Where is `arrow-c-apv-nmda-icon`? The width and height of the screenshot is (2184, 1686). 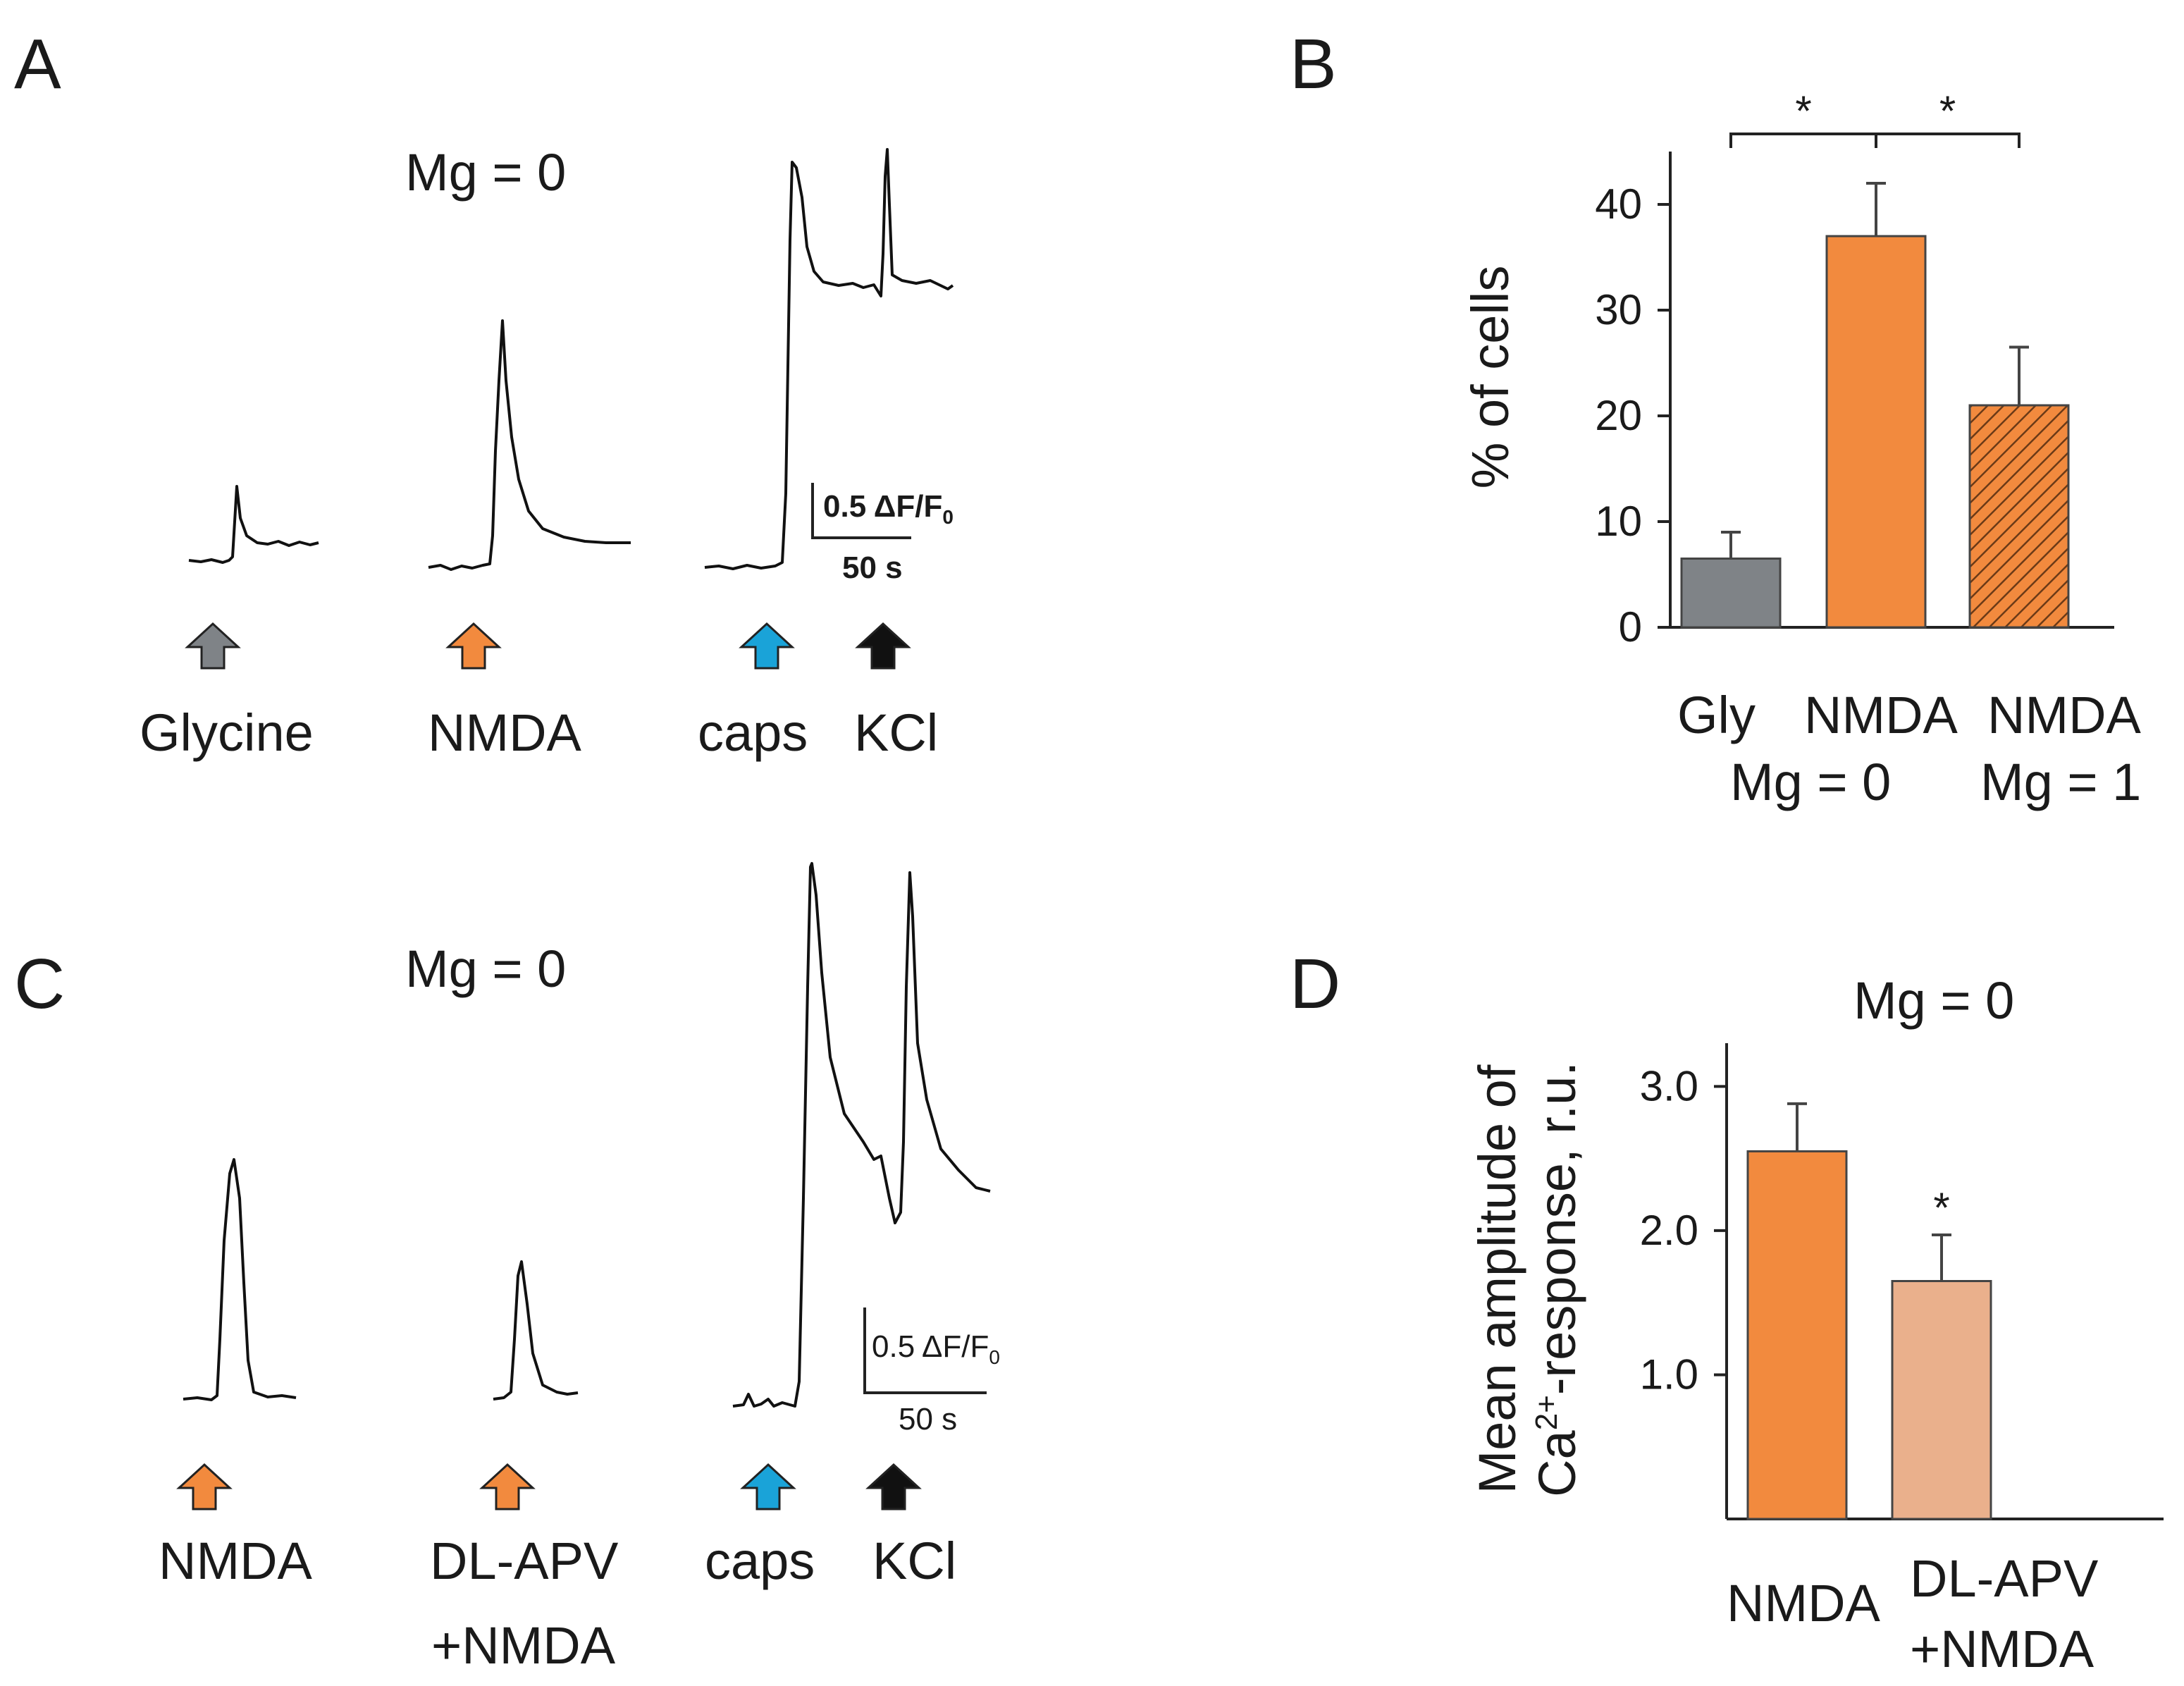 arrow-c-apv-nmda-icon is located at coordinates (508, 1487).